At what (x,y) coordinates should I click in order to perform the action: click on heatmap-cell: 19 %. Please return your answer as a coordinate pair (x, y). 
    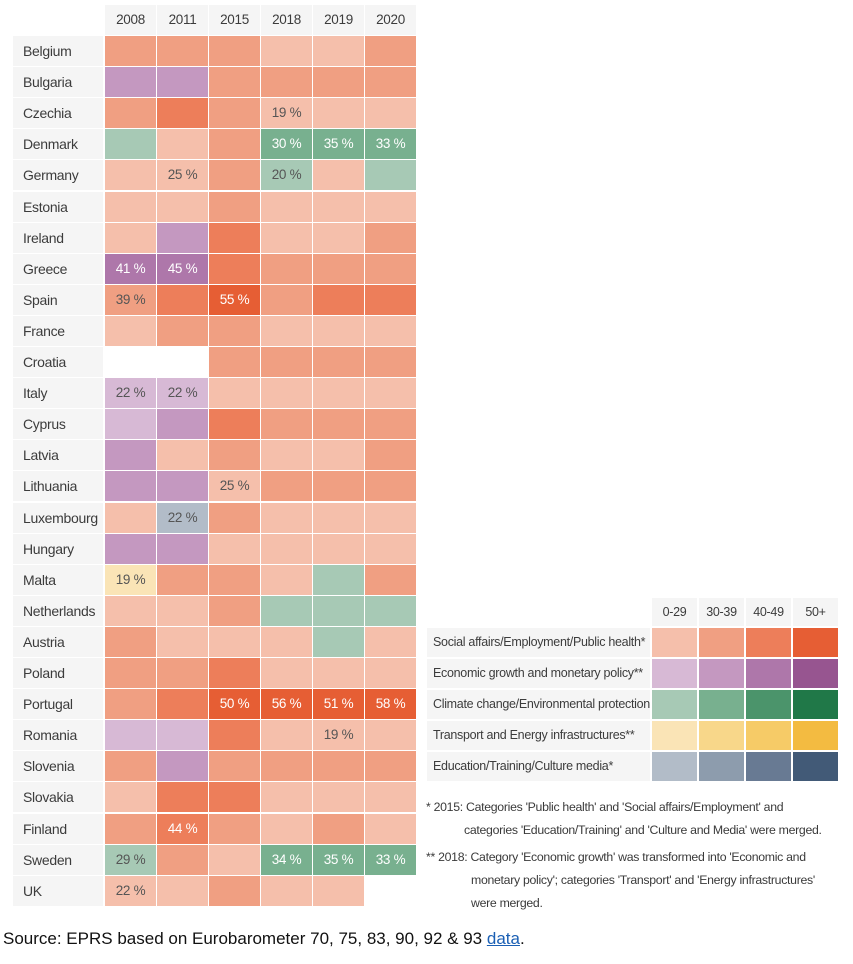
    Looking at the image, I should click on (286, 113).